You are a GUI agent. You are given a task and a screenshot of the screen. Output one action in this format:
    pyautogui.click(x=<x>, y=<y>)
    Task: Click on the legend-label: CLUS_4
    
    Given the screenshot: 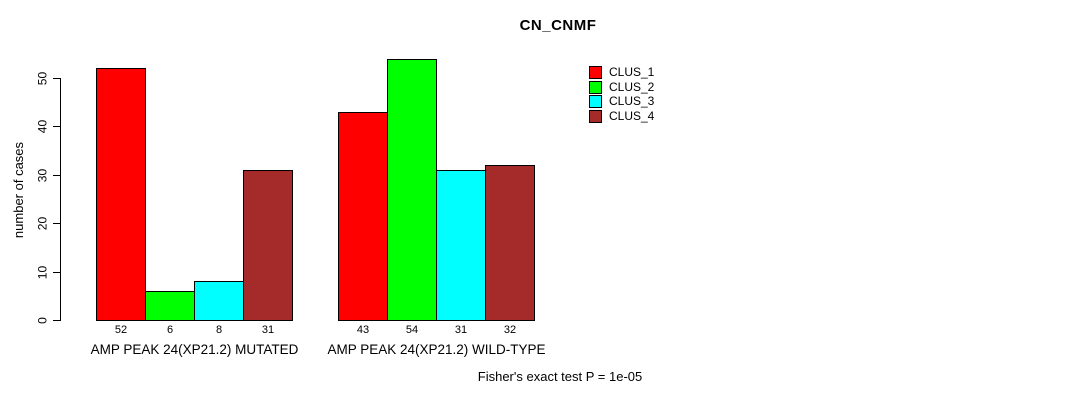 What is the action you would take?
    pyautogui.click(x=632, y=116)
    